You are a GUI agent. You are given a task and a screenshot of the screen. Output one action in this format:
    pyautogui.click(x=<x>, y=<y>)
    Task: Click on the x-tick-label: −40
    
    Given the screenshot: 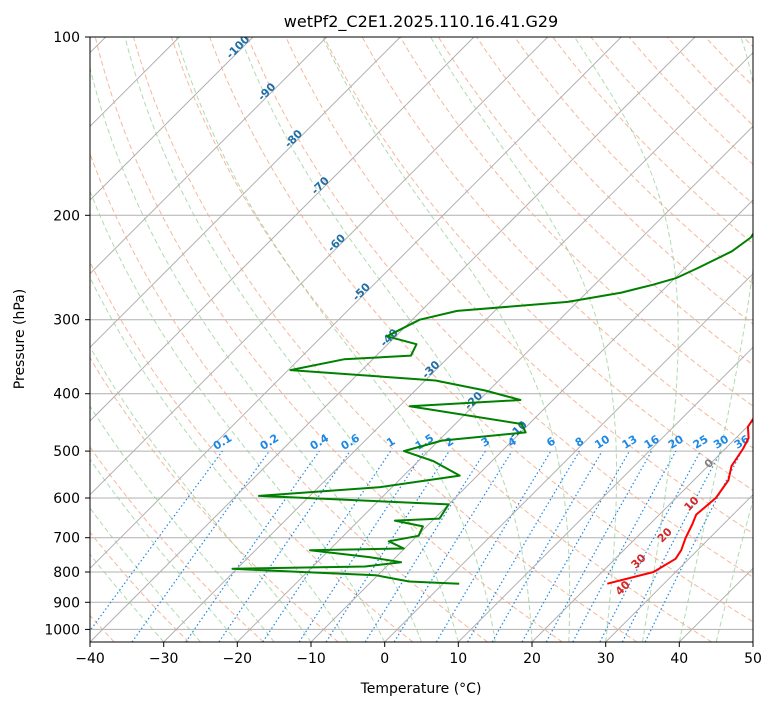 What is the action you would take?
    pyautogui.click(x=90, y=659)
    